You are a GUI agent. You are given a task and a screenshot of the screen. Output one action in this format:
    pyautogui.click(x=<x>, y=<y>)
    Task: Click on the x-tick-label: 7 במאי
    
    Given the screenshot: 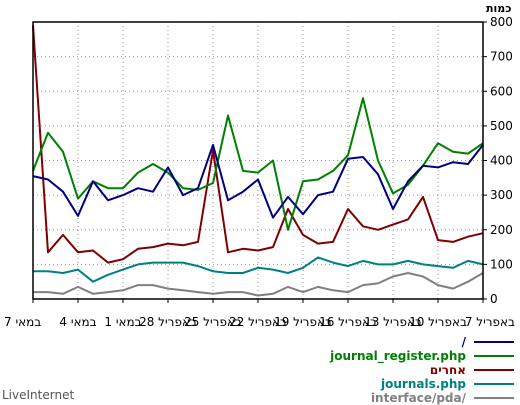 What is the action you would take?
    pyautogui.click(x=22, y=322)
    